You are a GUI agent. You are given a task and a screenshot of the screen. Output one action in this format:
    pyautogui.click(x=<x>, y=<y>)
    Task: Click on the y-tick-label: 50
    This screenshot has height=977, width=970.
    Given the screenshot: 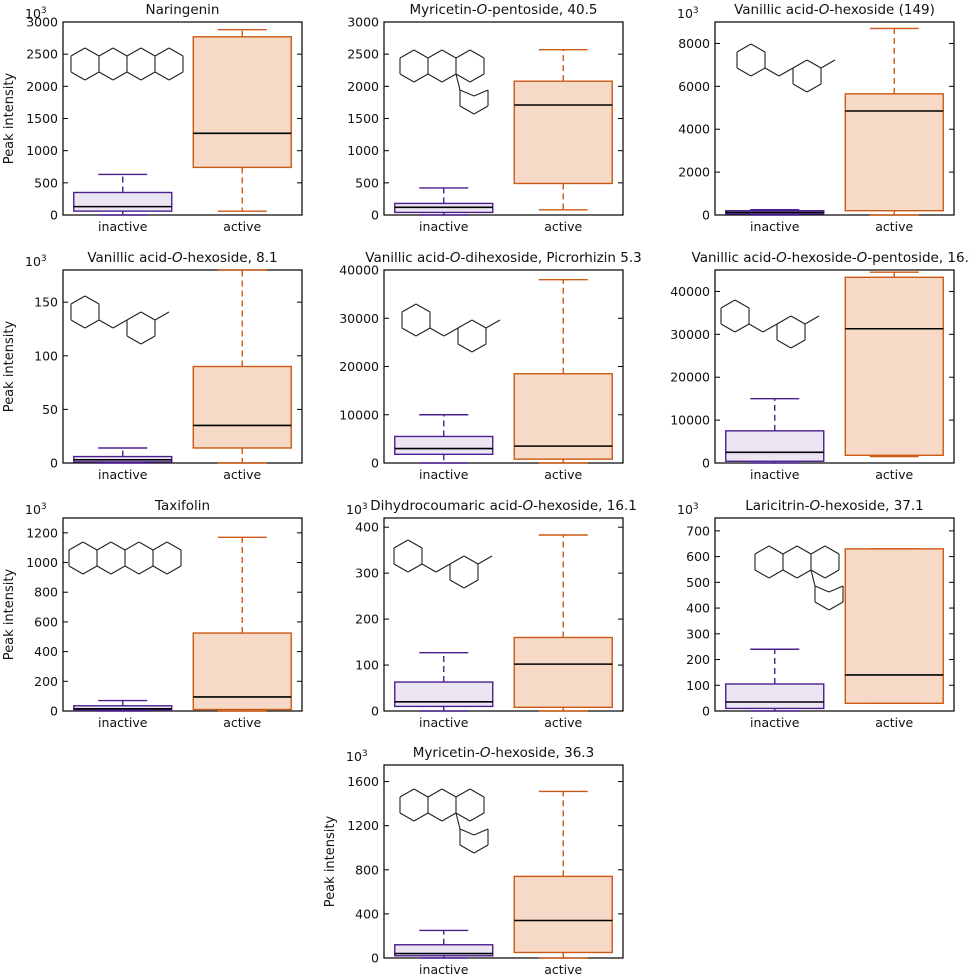 What is the action you would take?
    pyautogui.click(x=50, y=409)
    